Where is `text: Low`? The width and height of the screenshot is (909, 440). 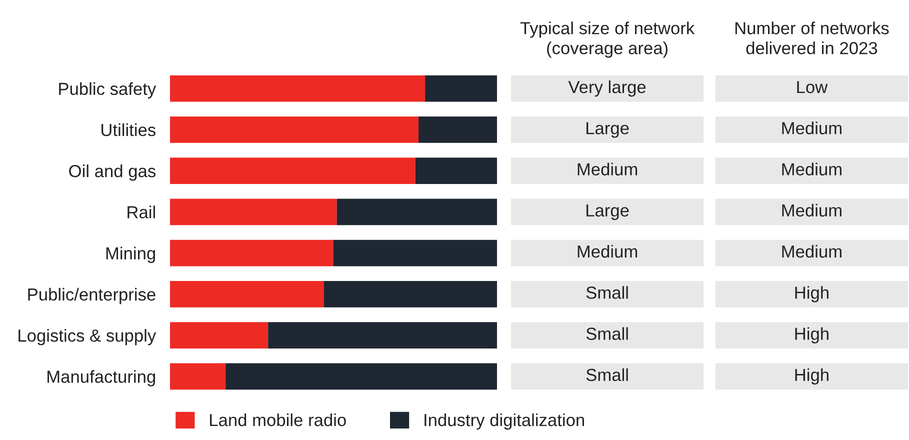
text: Low is located at coordinates (812, 87).